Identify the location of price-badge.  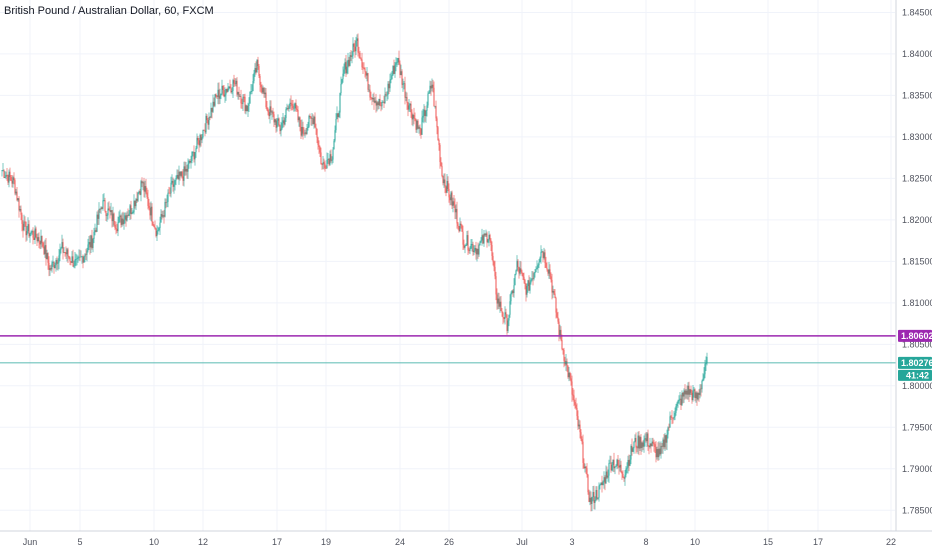
(915, 335).